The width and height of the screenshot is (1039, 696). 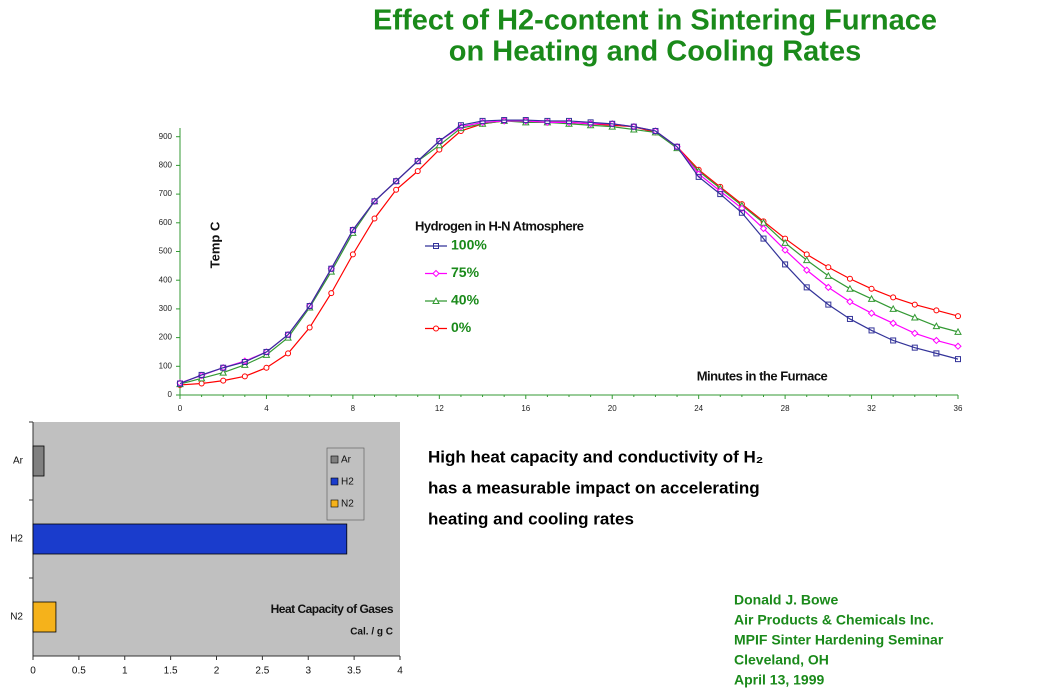 What do you see at coordinates (594, 487) in the screenshot?
I see `note: has a measurable impact on accelerating` at bounding box center [594, 487].